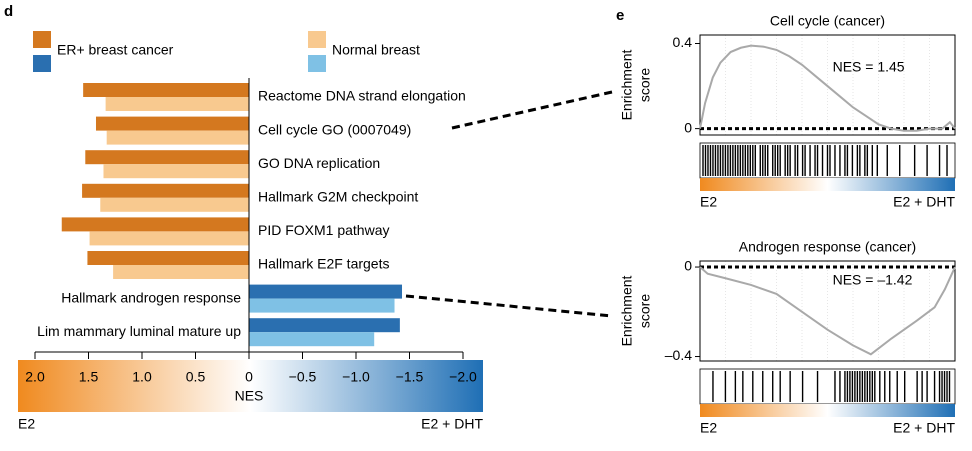  What do you see at coordinates (139, 331) in the screenshot?
I see `category-label: Lim mammary luminal mature up` at bounding box center [139, 331].